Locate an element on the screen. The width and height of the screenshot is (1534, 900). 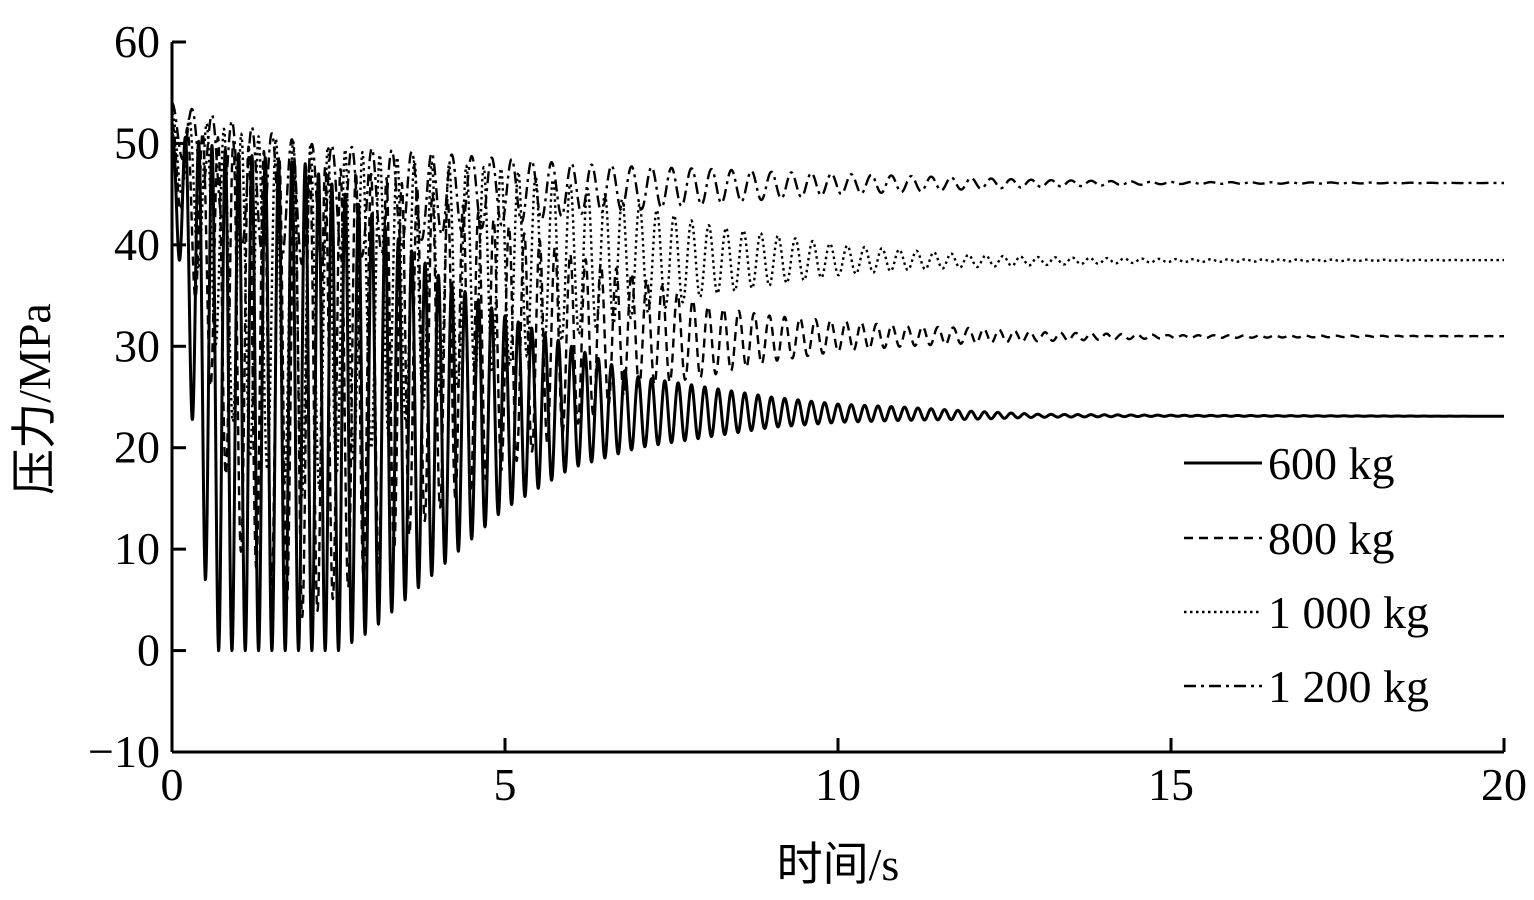
legend-label-4: 1 200 kg is located at coordinates (1348, 686).